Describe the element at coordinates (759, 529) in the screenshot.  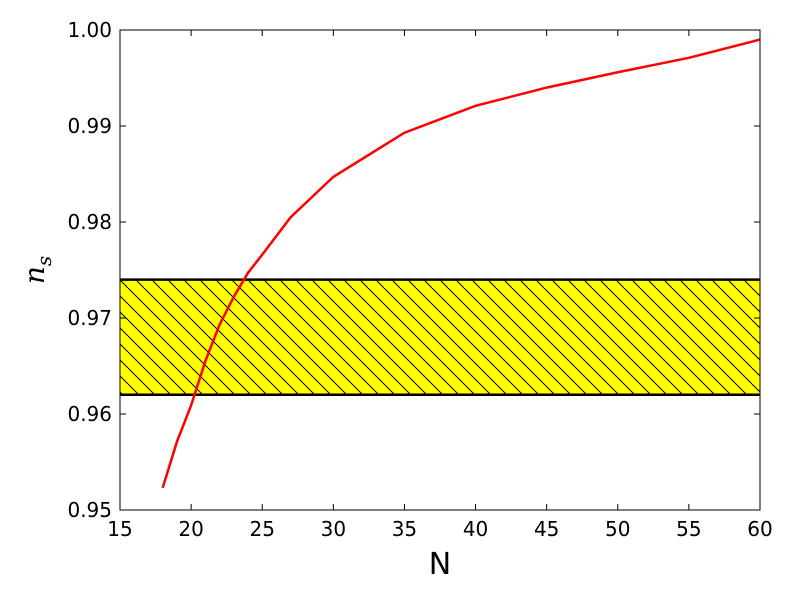
I see `x-tick-label: 60` at that location.